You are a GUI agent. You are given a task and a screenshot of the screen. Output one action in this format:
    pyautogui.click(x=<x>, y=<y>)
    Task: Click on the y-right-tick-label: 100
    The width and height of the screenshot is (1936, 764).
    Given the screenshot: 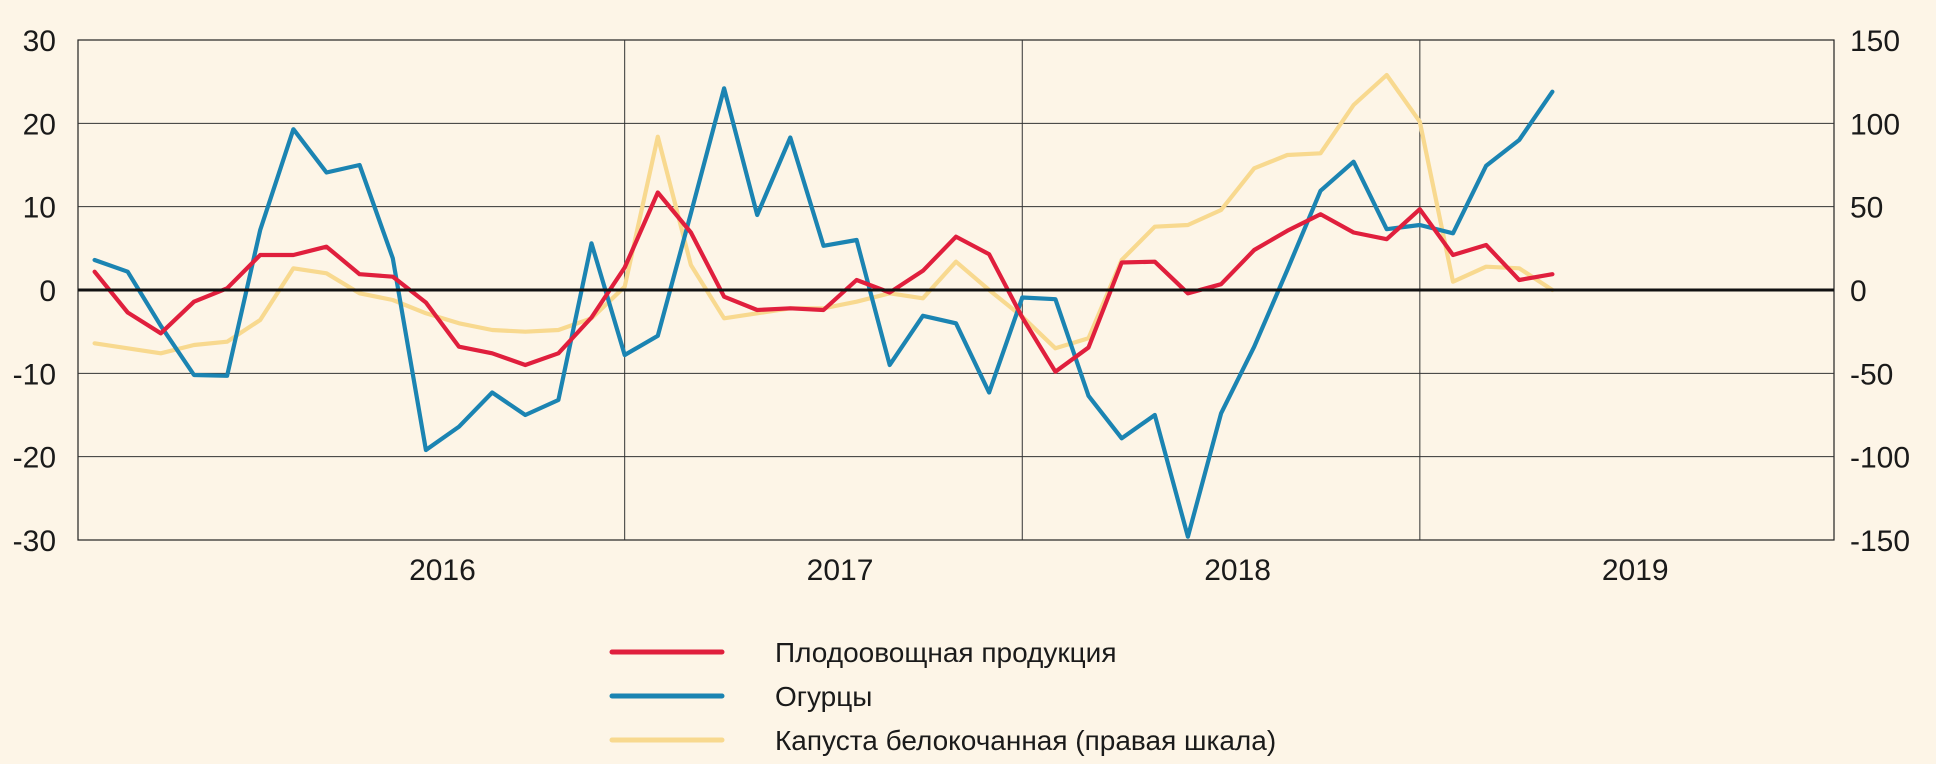 What is the action you would take?
    pyautogui.click(x=1875, y=124)
    